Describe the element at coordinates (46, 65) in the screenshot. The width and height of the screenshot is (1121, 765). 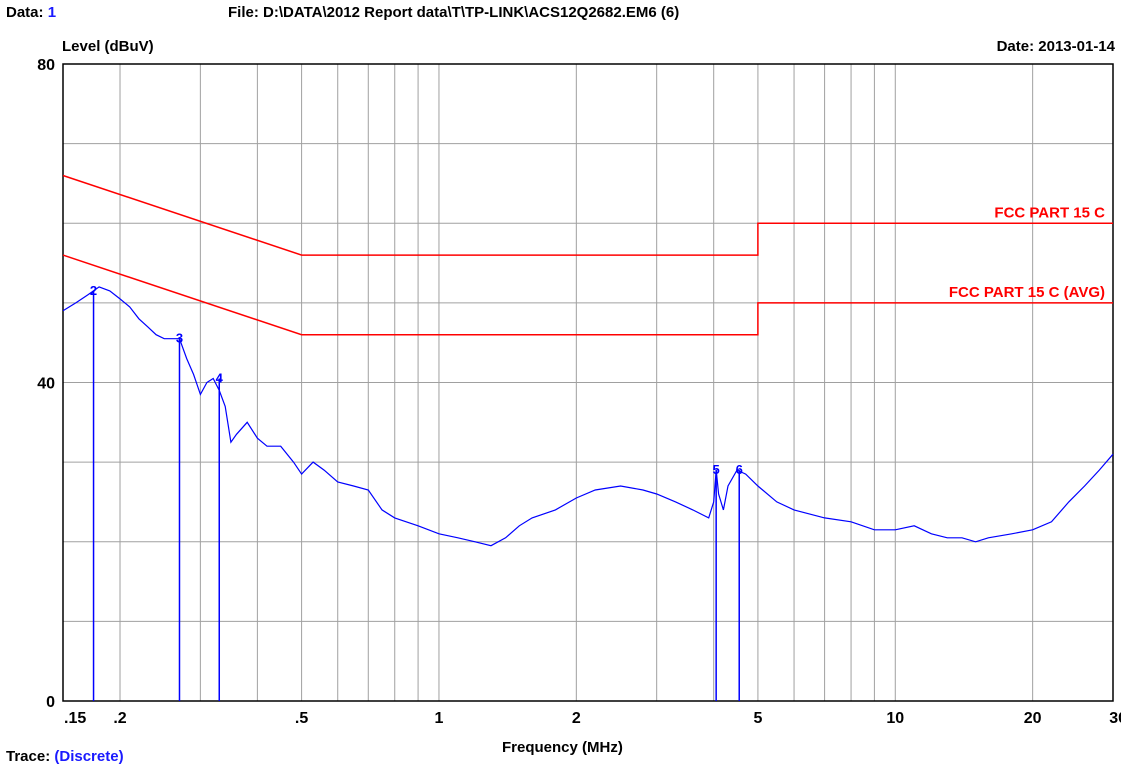
I see `y-tick-label: 80` at that location.